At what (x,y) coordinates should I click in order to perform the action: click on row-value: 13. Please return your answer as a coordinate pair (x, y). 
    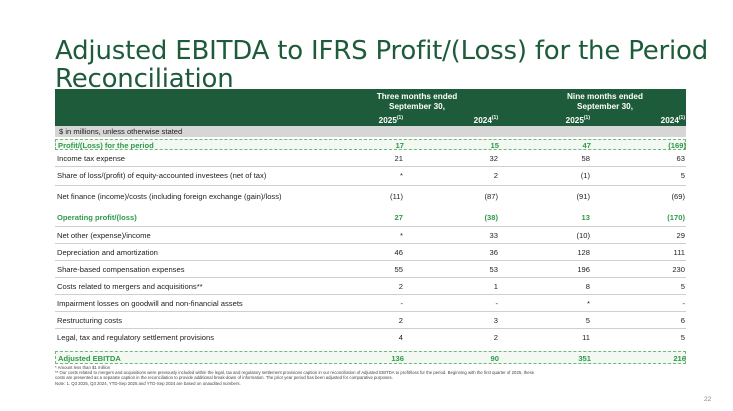
    Looking at the image, I should click on (585, 217).